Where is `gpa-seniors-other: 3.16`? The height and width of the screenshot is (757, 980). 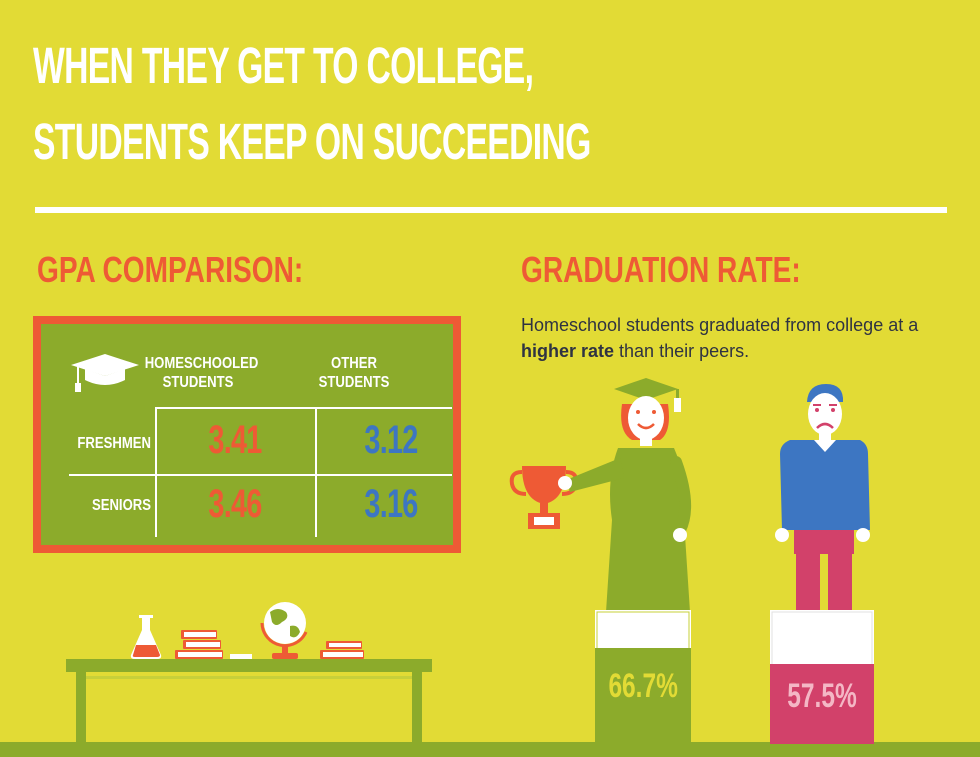
gpa-seniors-other: 3.16 is located at coordinates (391, 504).